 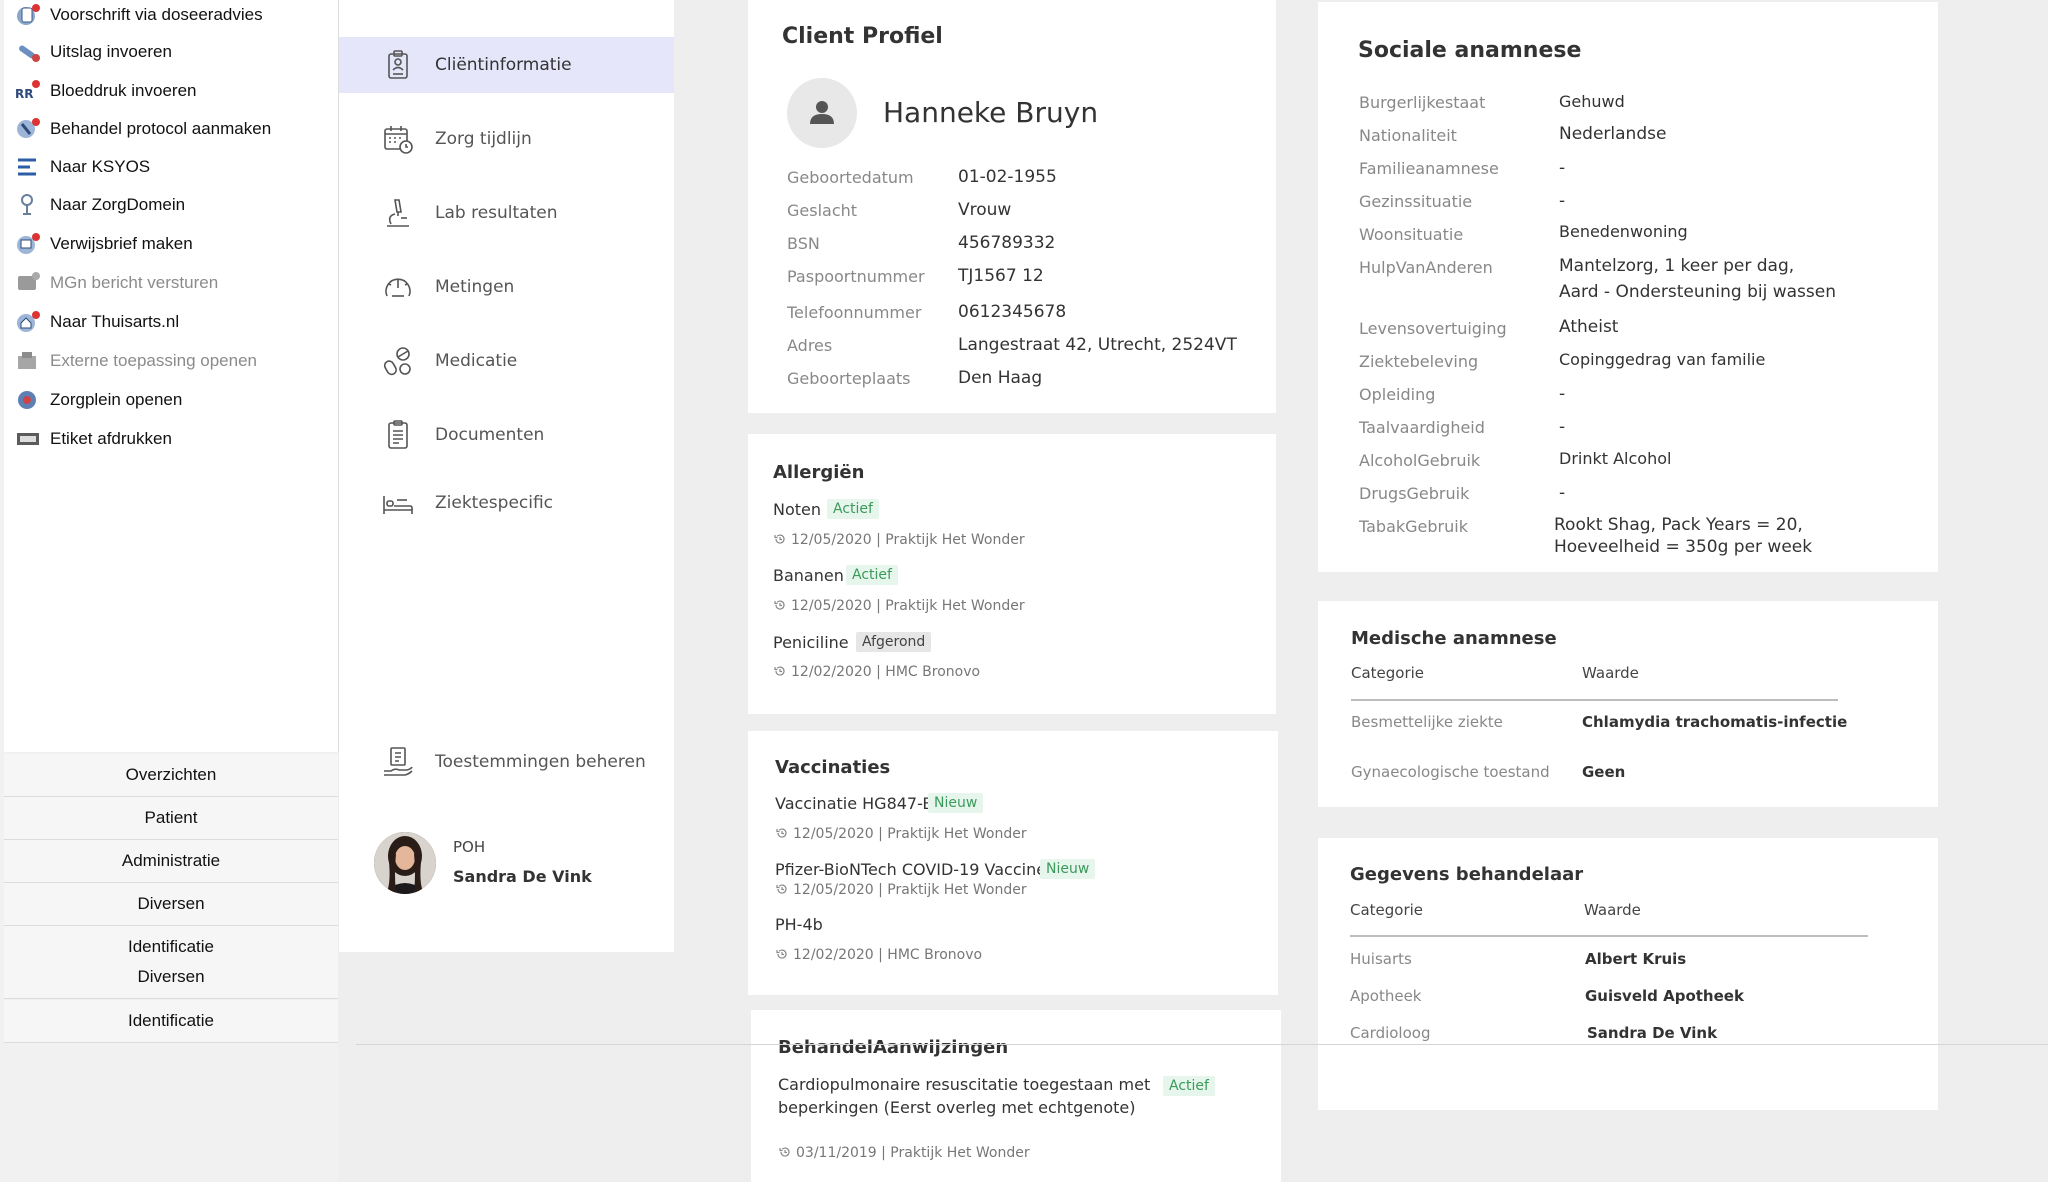 I want to click on treatment-directives-title: BehandelAanwijzingen, so click(x=893, y=1047).